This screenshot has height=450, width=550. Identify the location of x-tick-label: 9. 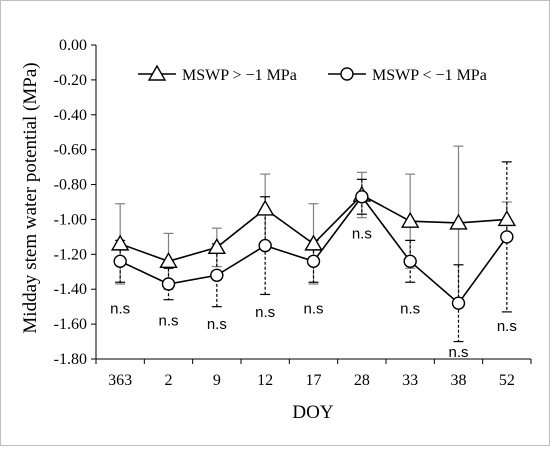
(217, 380).